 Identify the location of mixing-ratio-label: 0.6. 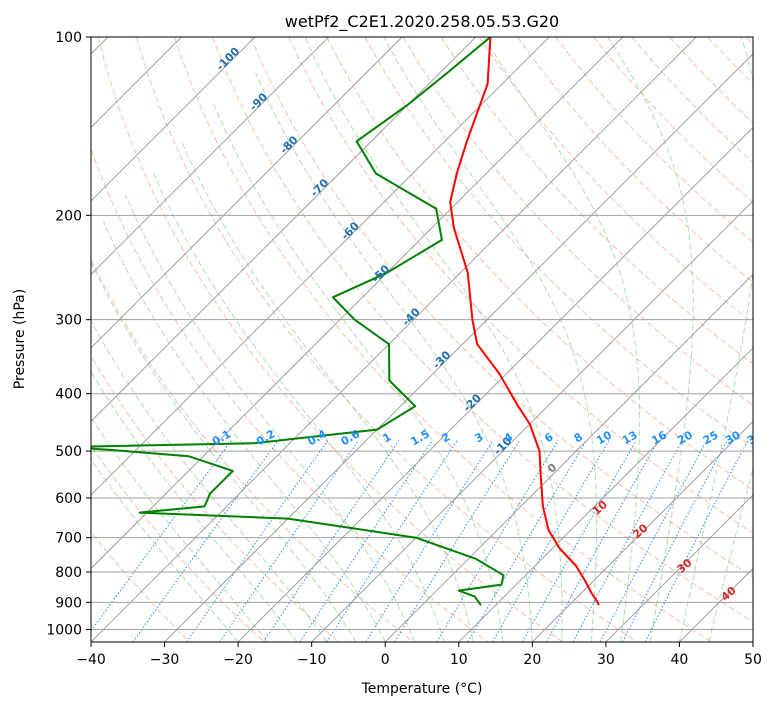
(351, 437).